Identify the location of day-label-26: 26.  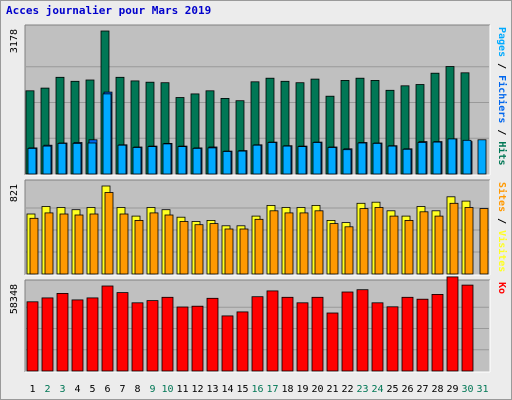
(407, 389).